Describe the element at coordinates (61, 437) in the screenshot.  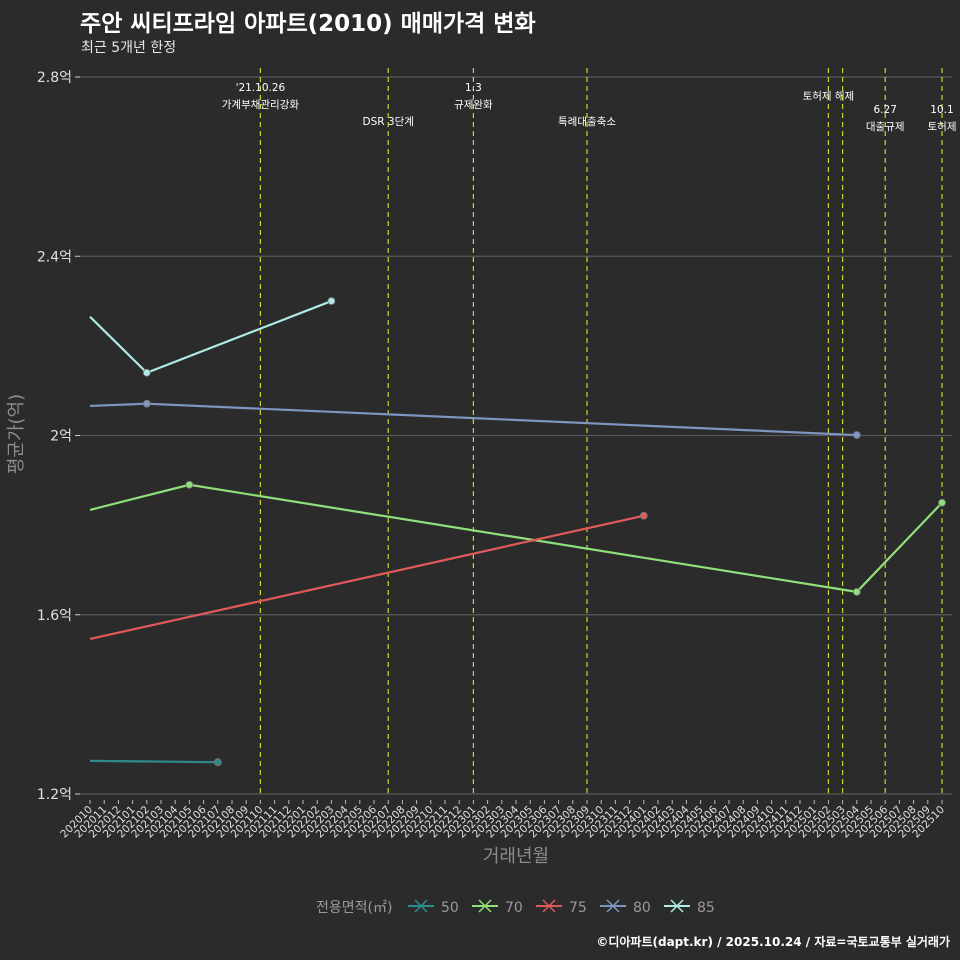
I see `y-tick-label: 2억` at that location.